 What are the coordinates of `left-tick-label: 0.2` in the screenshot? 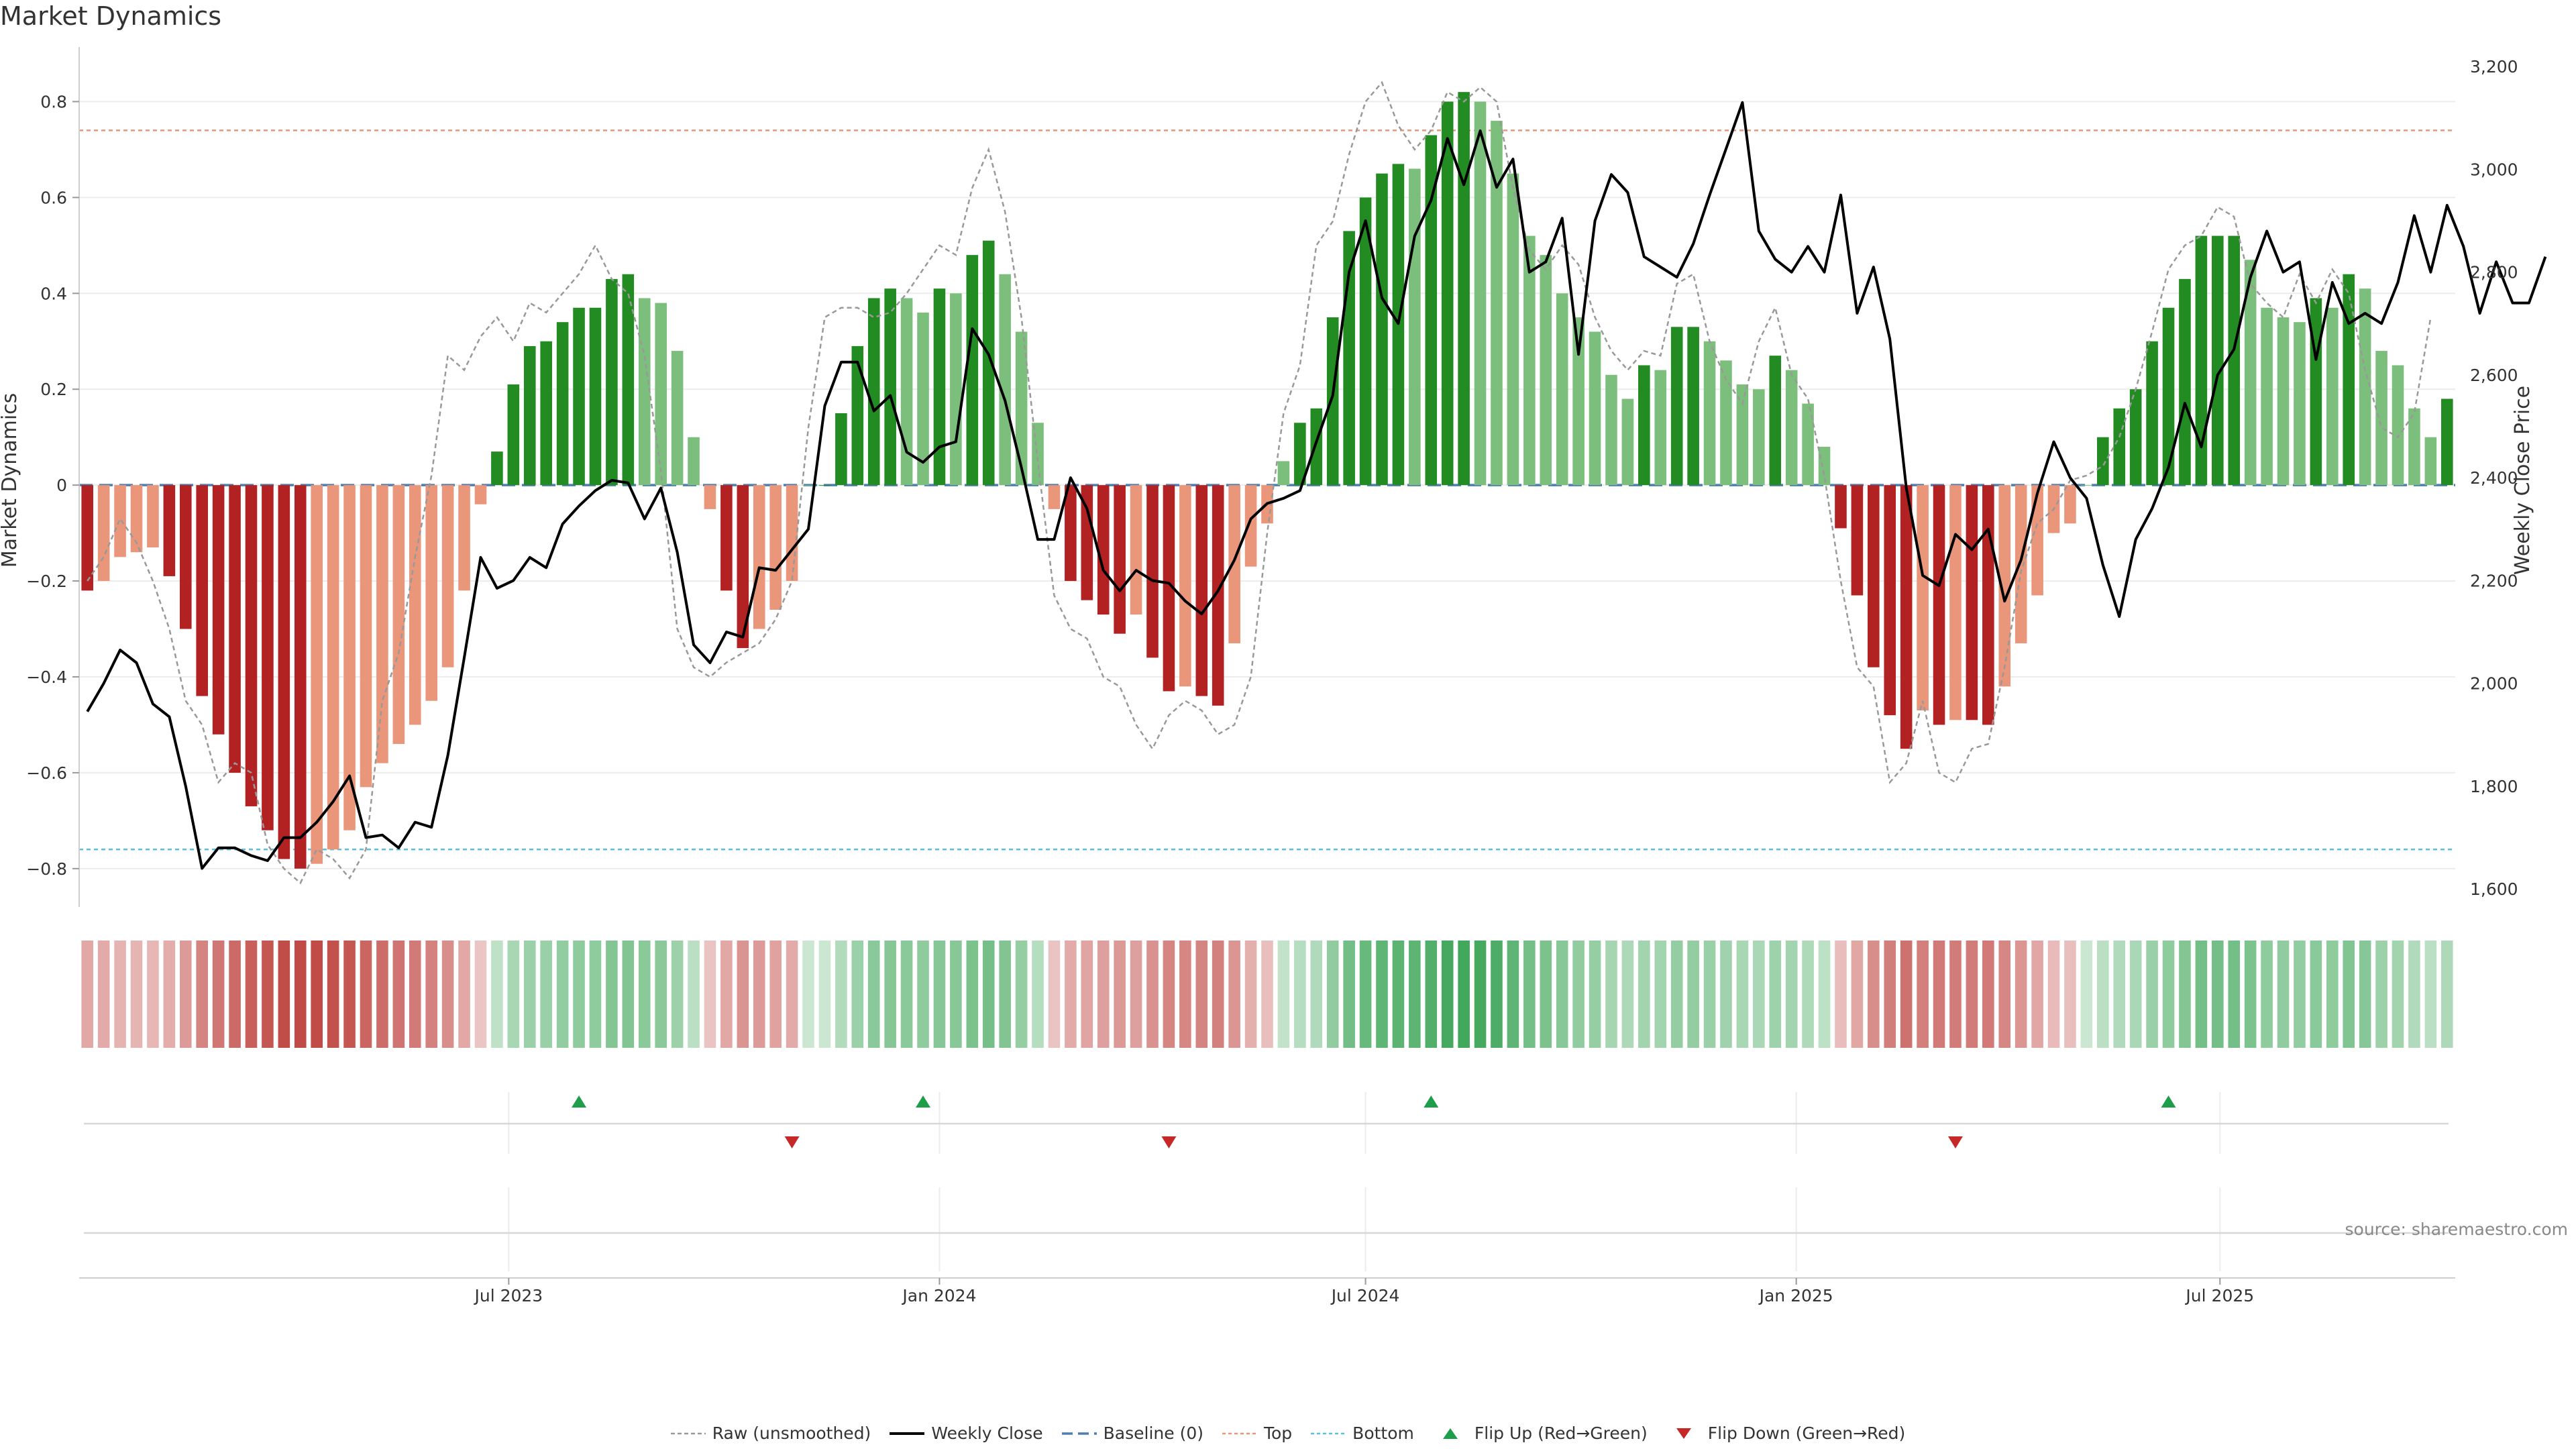 It's located at (53, 389).